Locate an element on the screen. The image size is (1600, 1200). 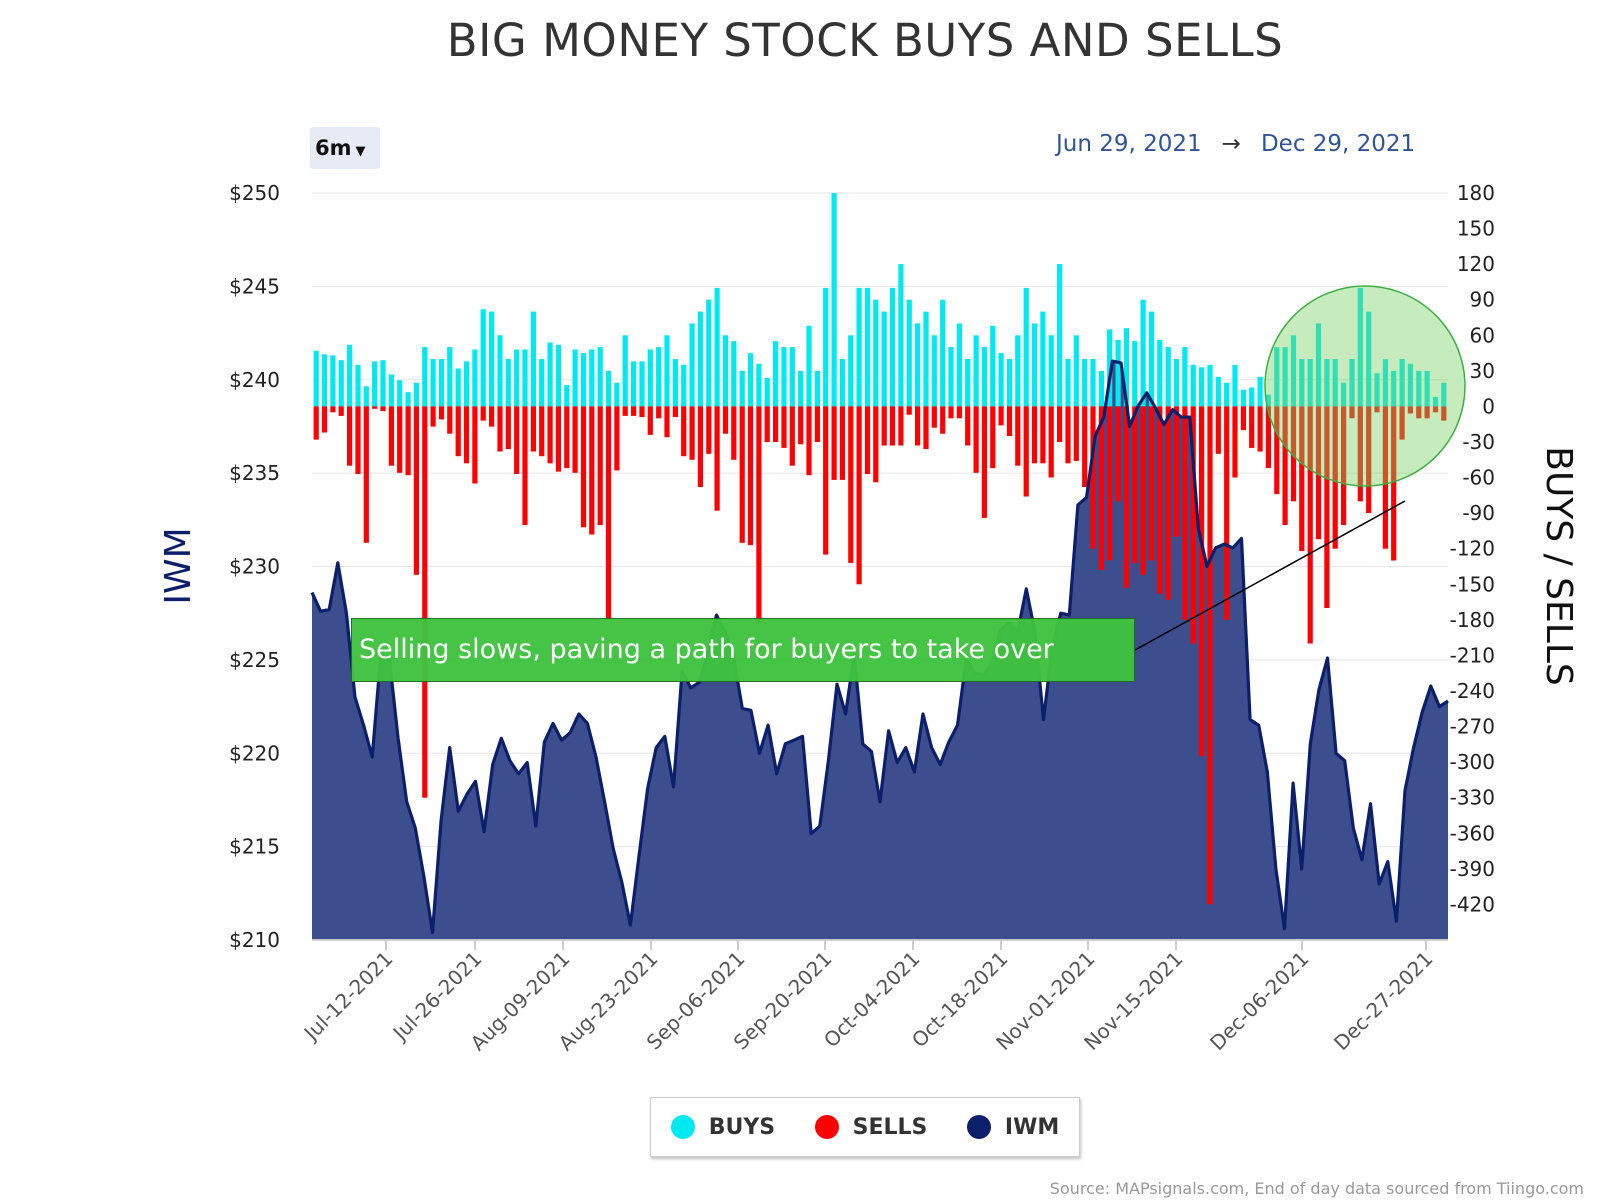
range-selector-label: 6m is located at coordinates (333, 148).